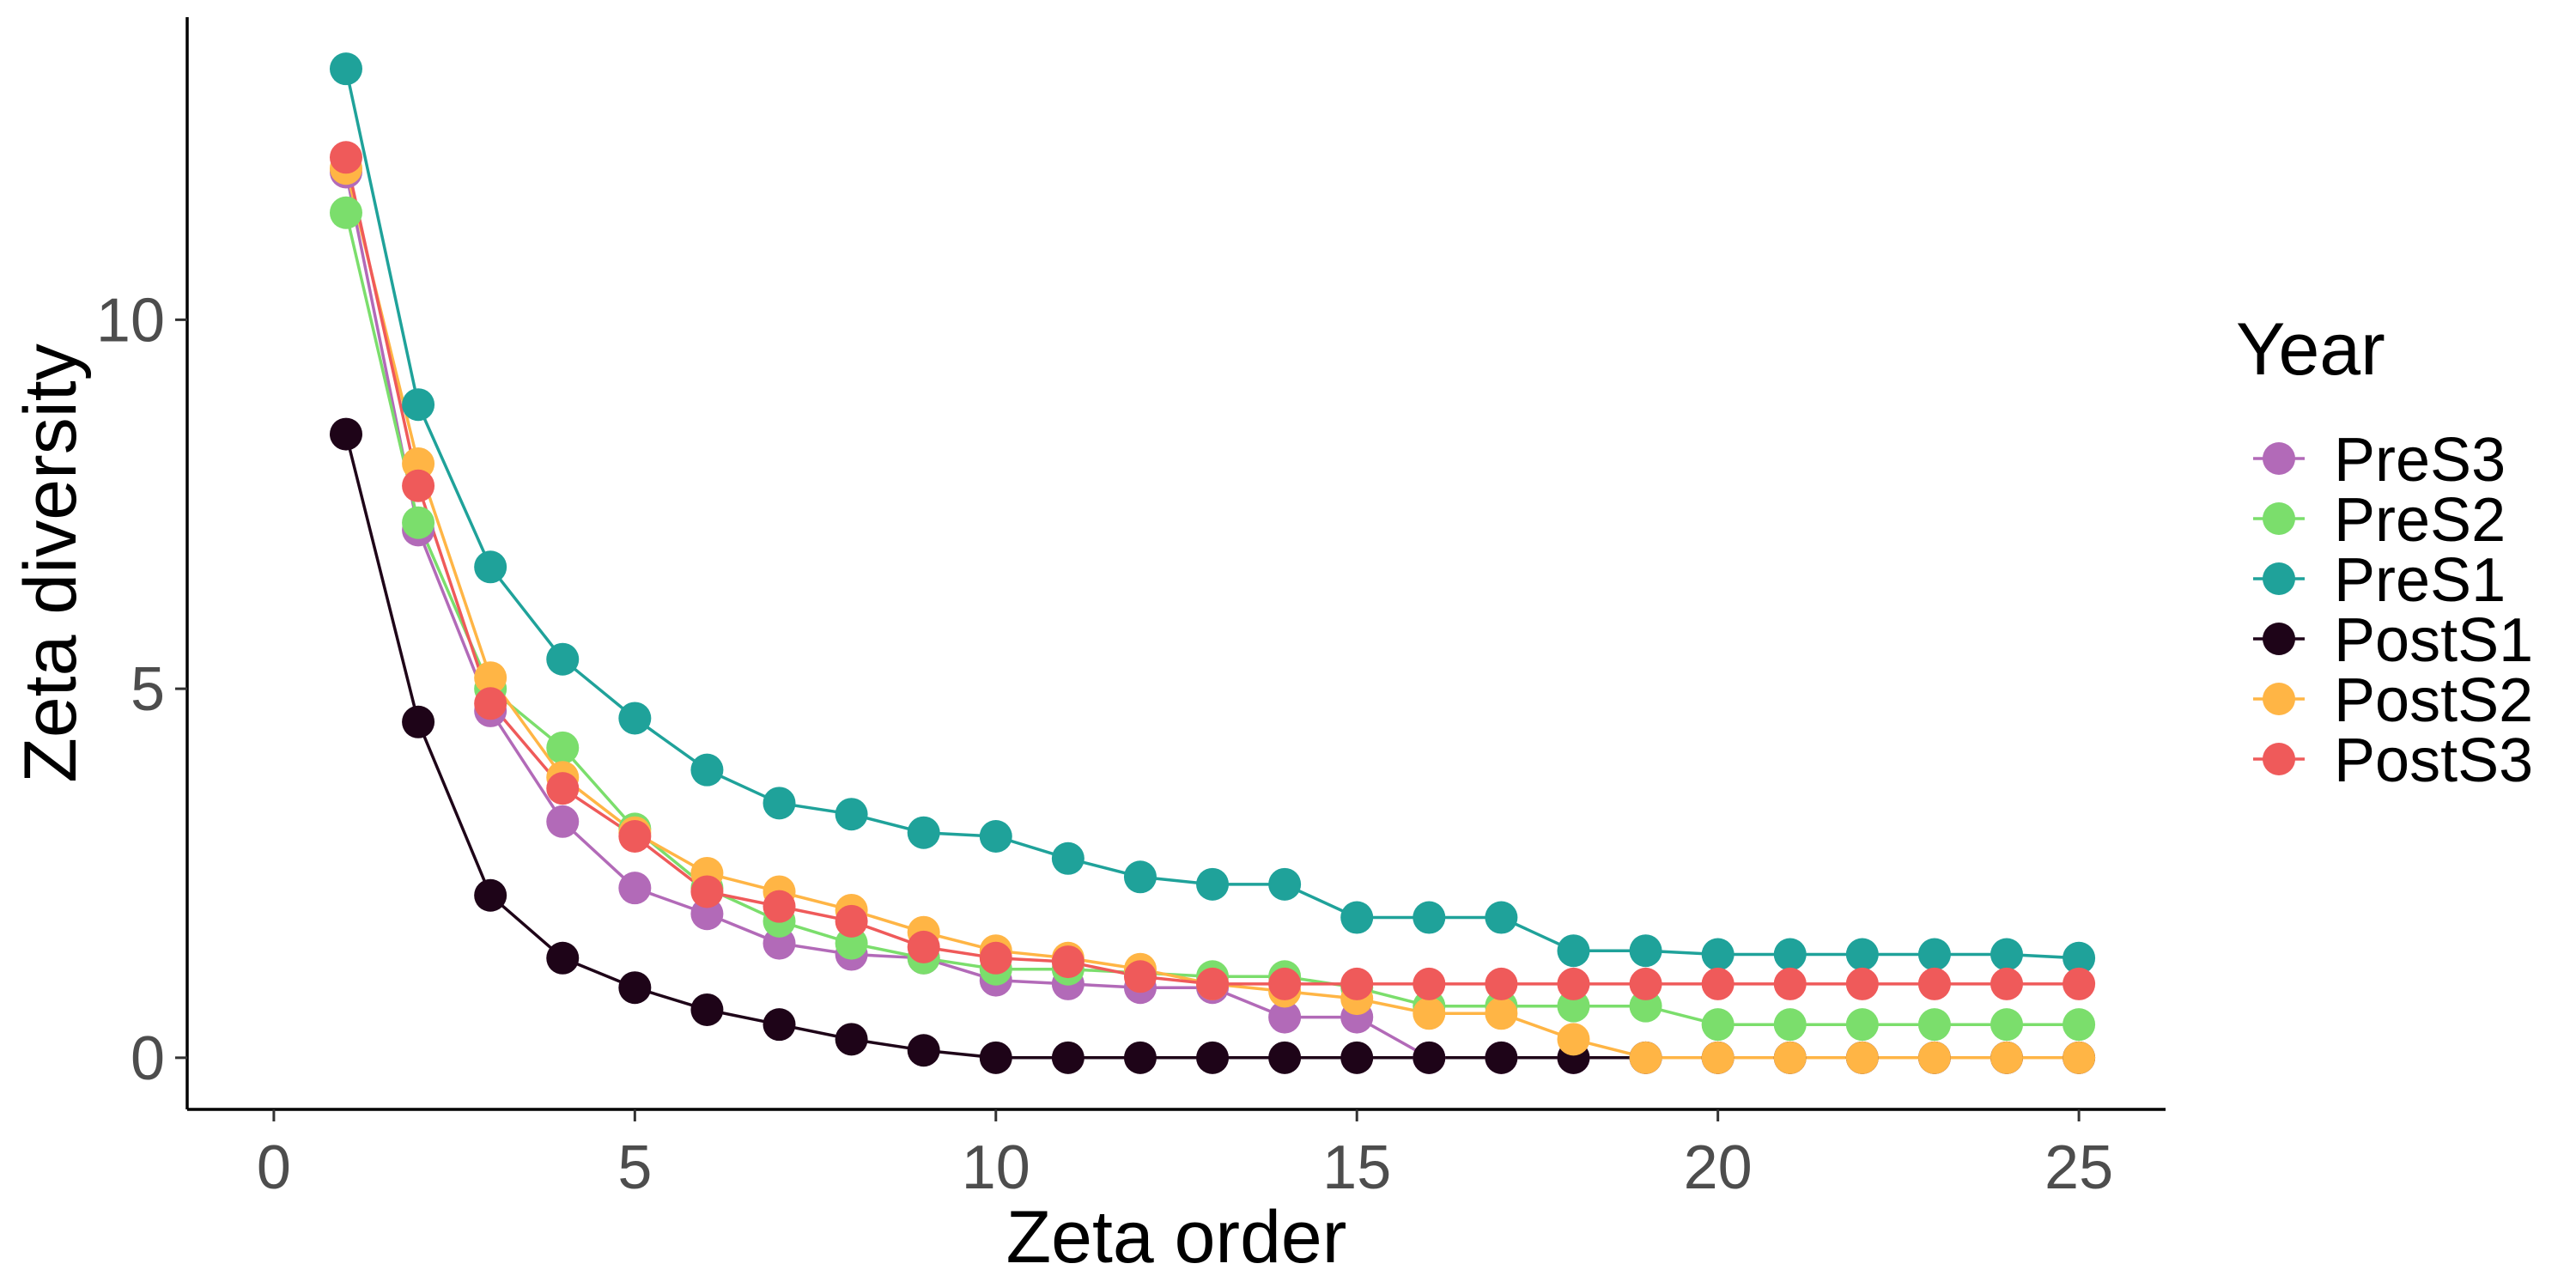  I want to click on x-tick-label: 15, so click(1356, 1167).